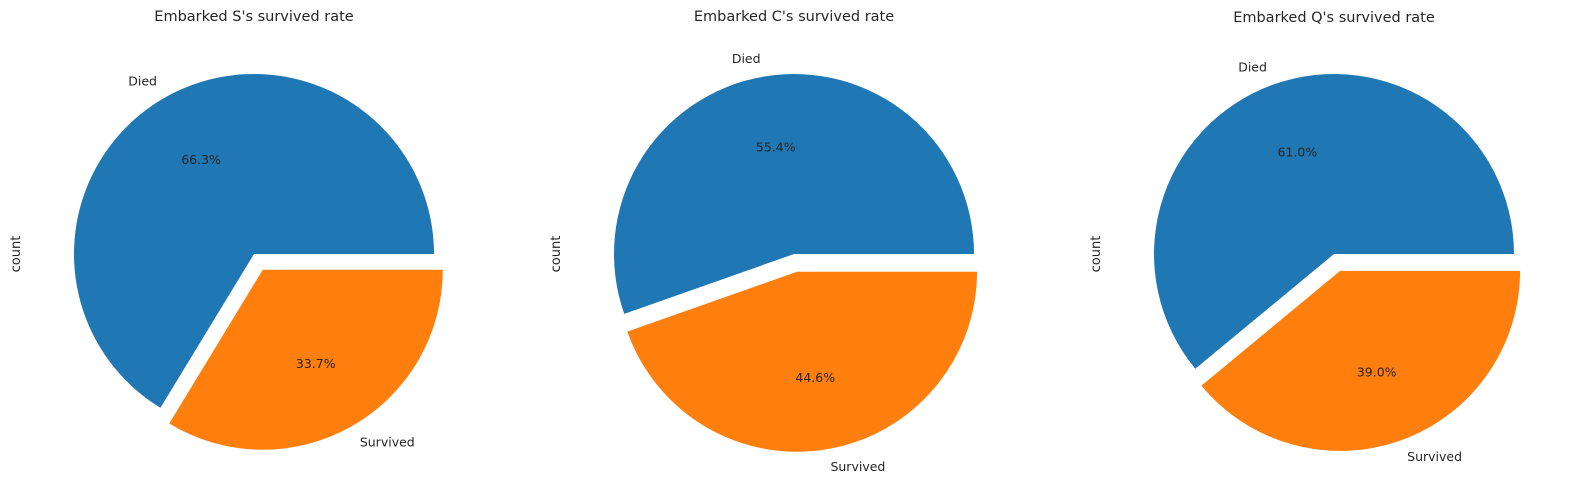 The image size is (1589, 496). Describe the element at coordinates (794, 17) in the screenshot. I see `chart-title: Embarked C's survived rate` at that location.